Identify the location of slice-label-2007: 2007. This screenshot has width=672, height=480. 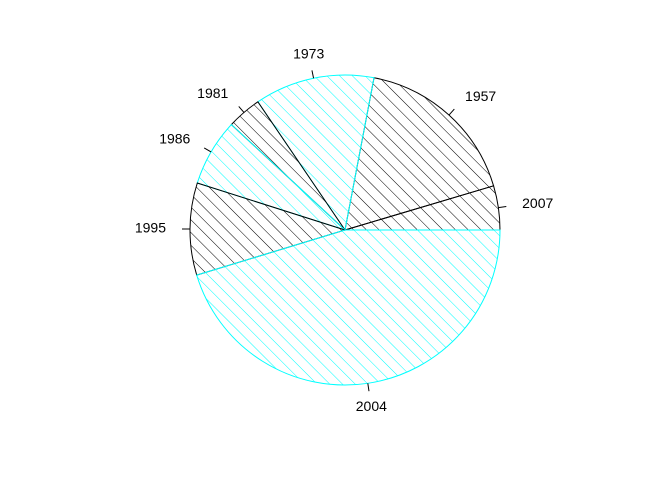
(537, 203).